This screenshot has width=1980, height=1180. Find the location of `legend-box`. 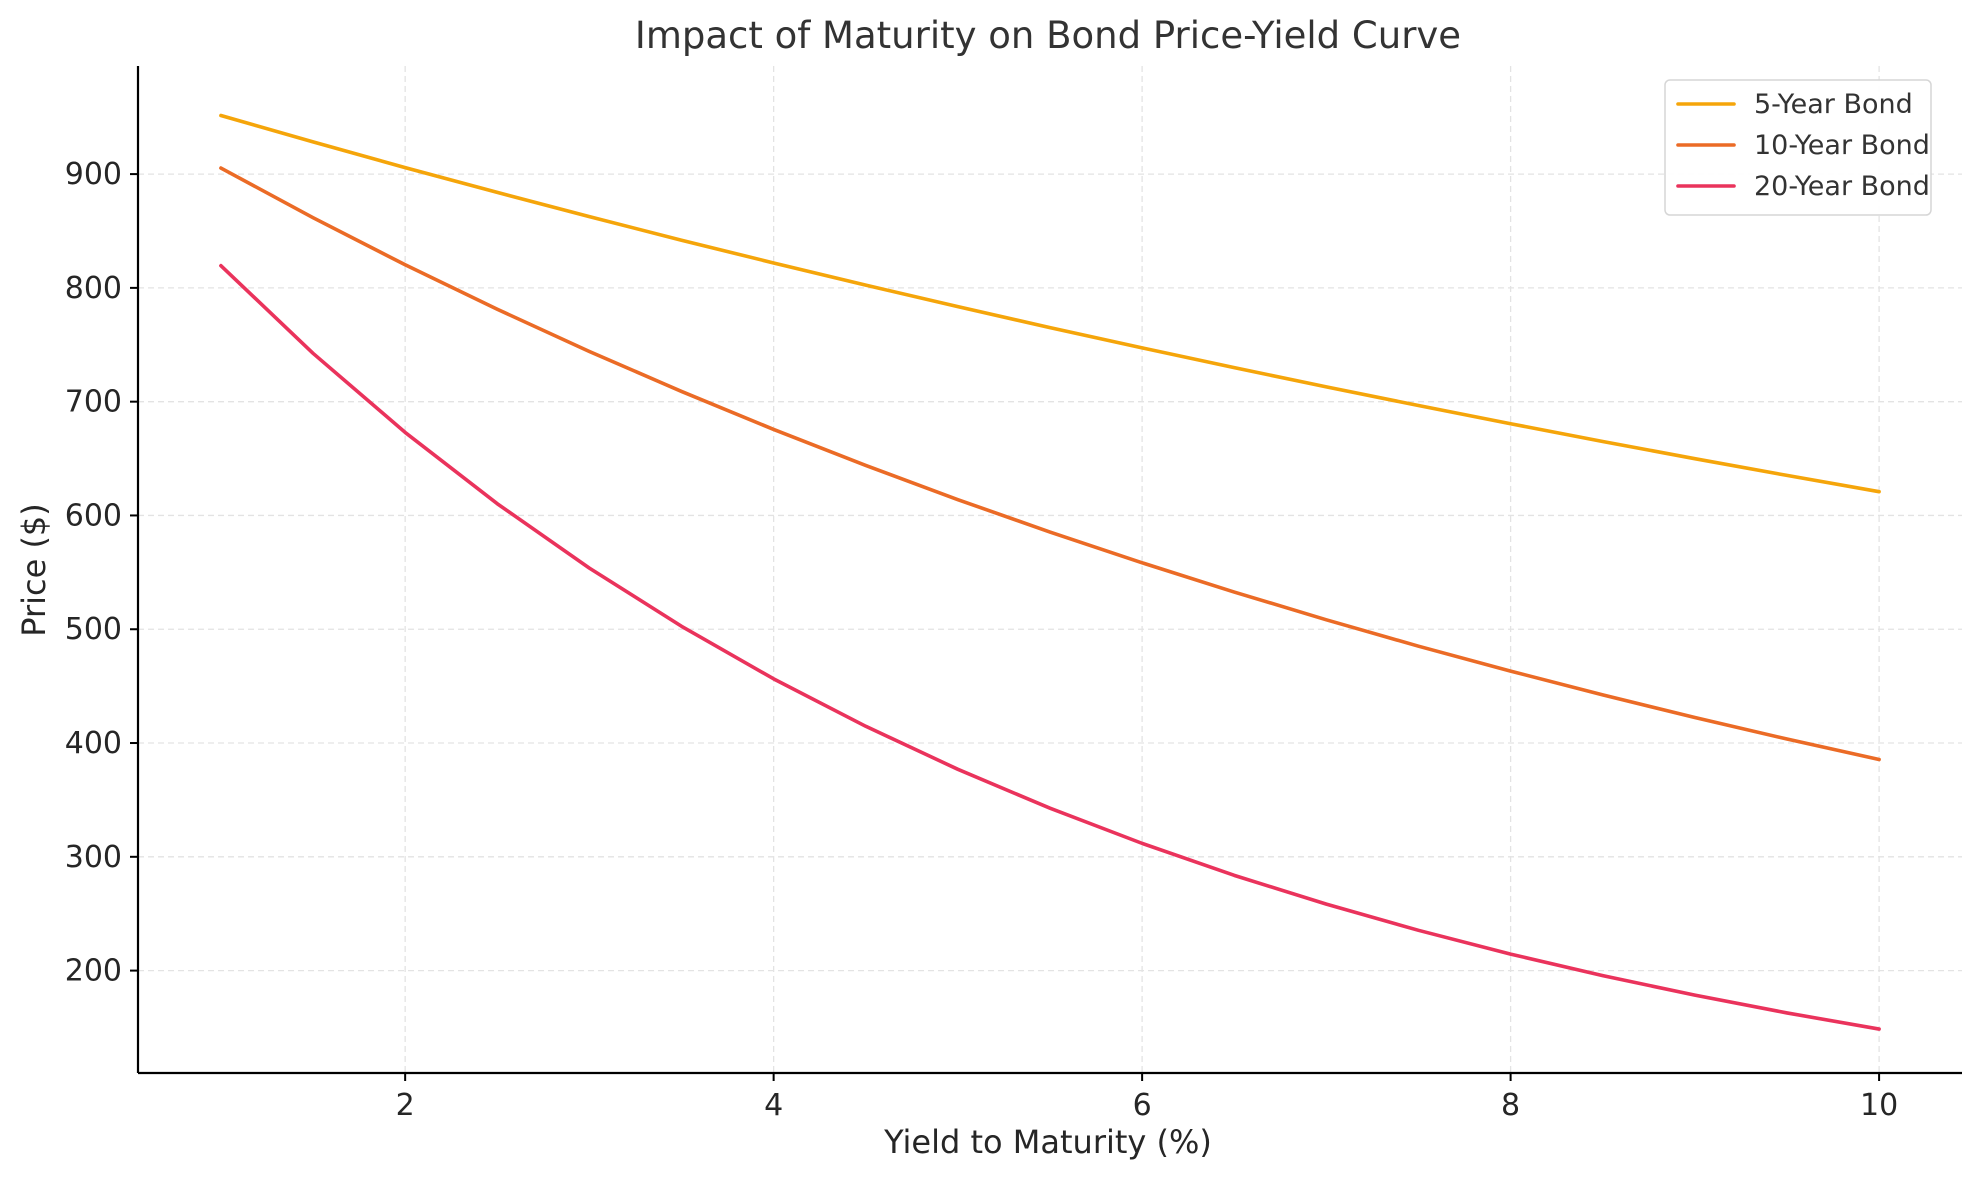

legend-box is located at coordinates (1798, 147).